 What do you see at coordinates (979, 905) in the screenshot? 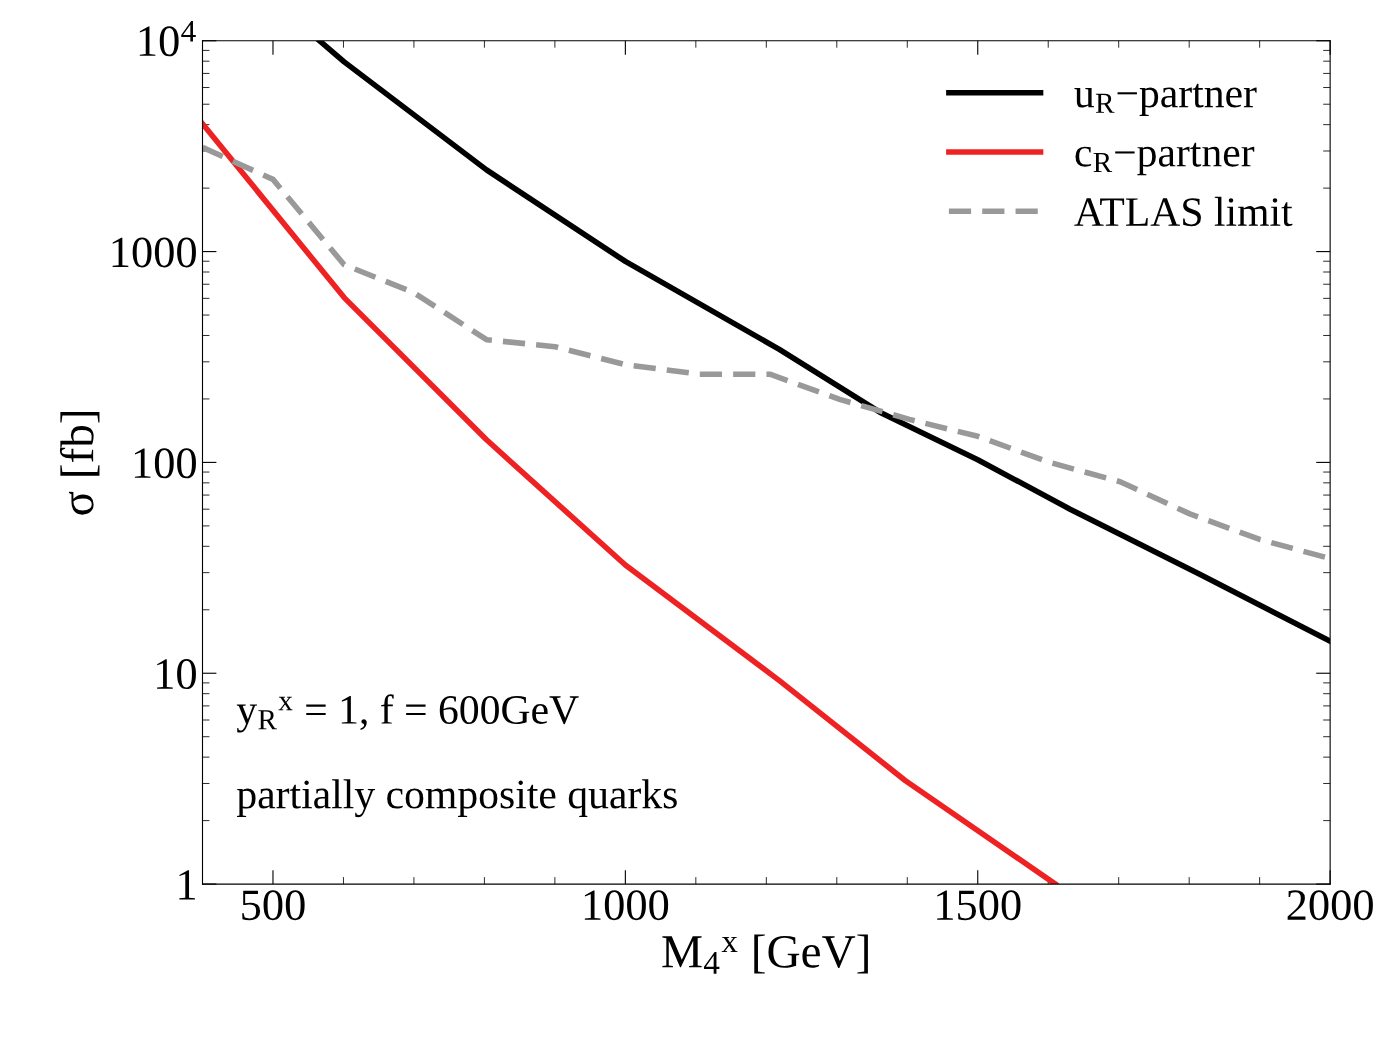
I see `x-tick-label: 1500` at bounding box center [979, 905].